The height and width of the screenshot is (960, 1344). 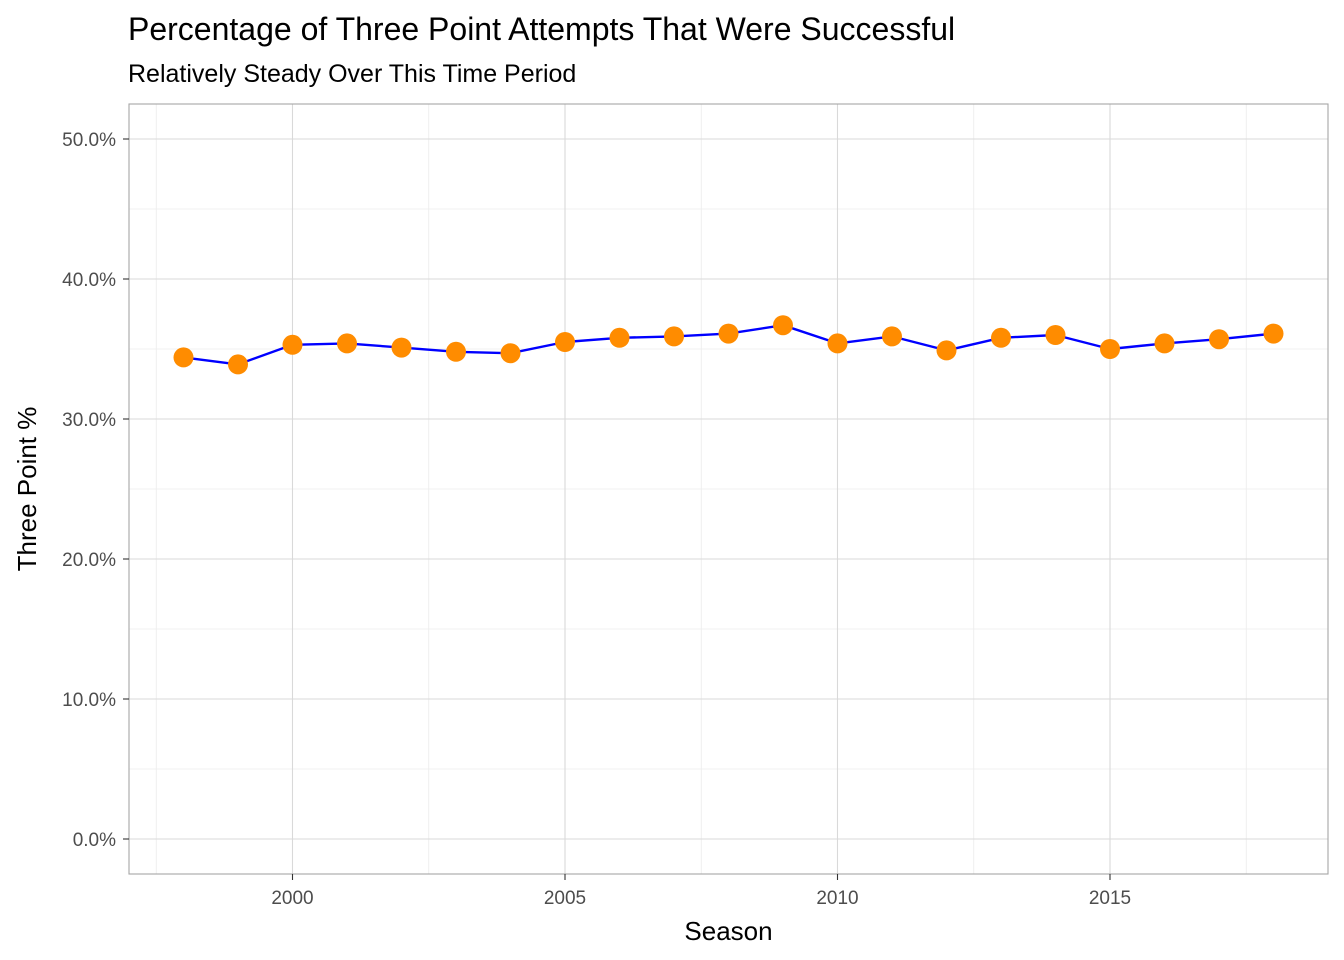 What do you see at coordinates (89, 420) in the screenshot?
I see `y-tick-label: 30.0%` at bounding box center [89, 420].